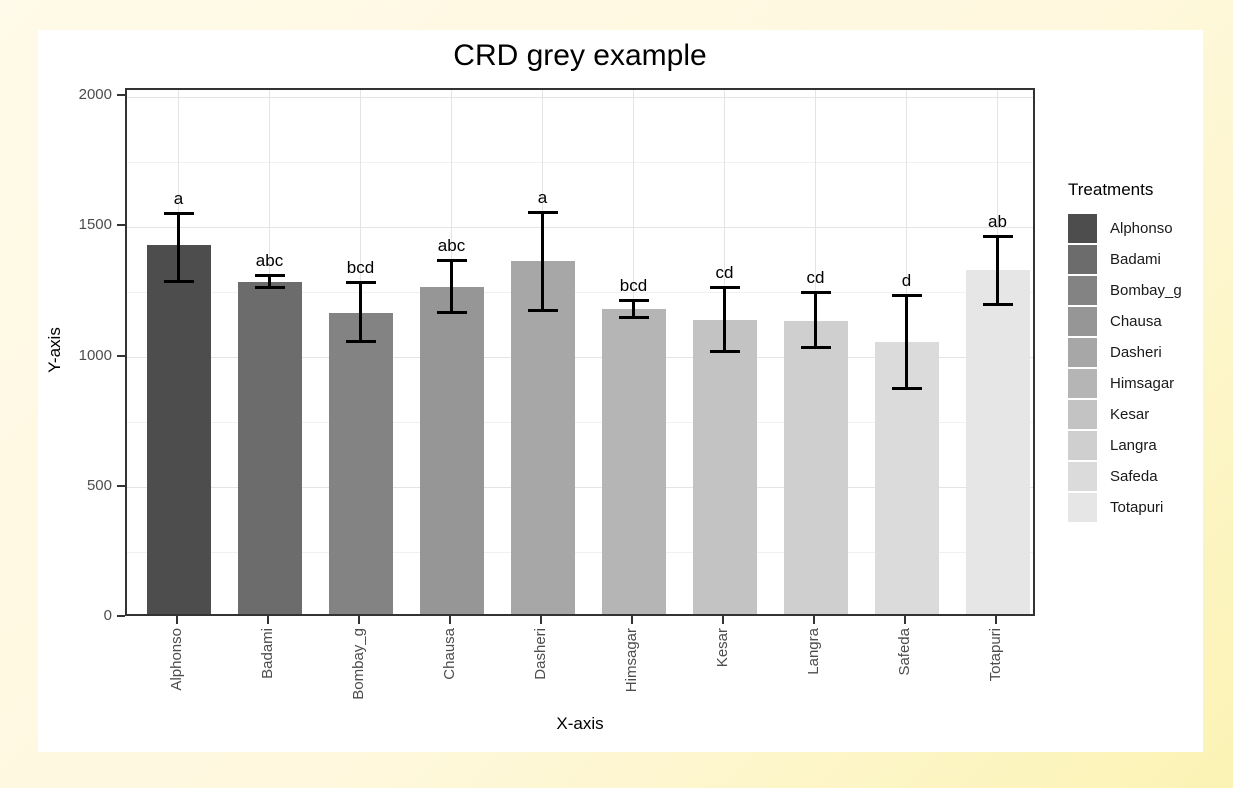  I want to click on legend-item: Dasheri, so click(1125, 352).